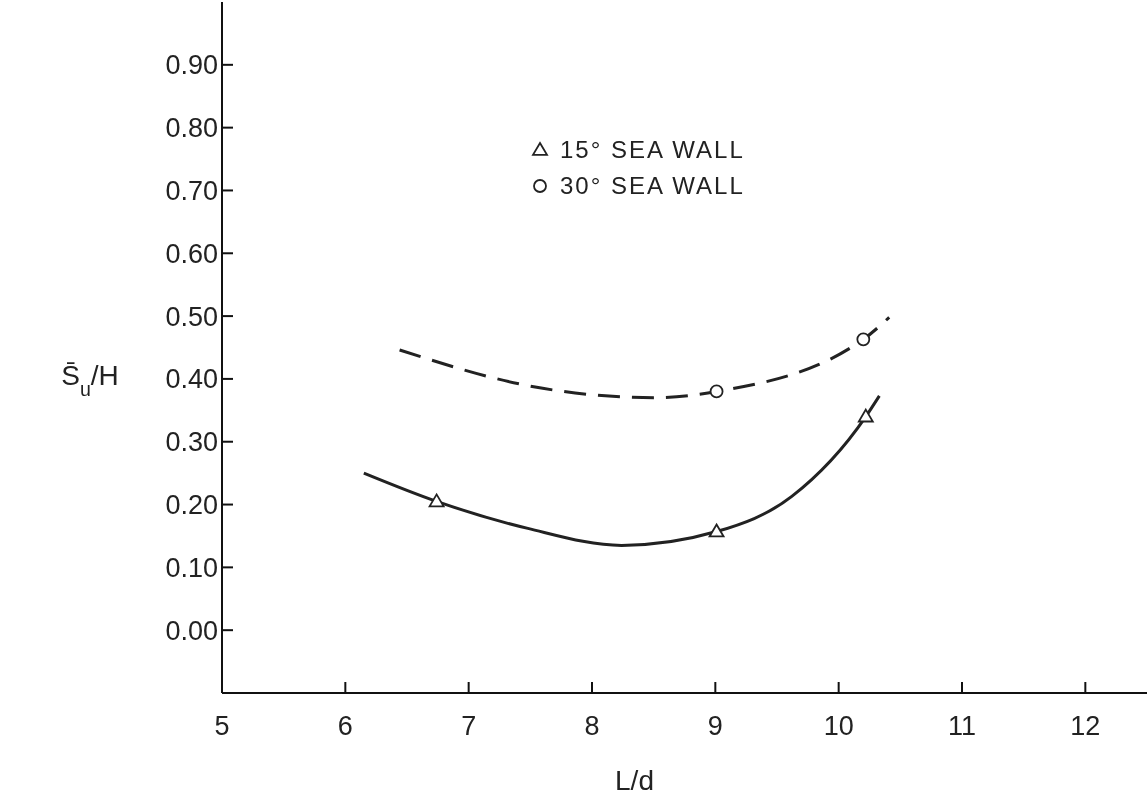 The width and height of the screenshot is (1148, 809). Describe the element at coordinates (222, 726) in the screenshot. I see `x-tick-label: 5` at that location.